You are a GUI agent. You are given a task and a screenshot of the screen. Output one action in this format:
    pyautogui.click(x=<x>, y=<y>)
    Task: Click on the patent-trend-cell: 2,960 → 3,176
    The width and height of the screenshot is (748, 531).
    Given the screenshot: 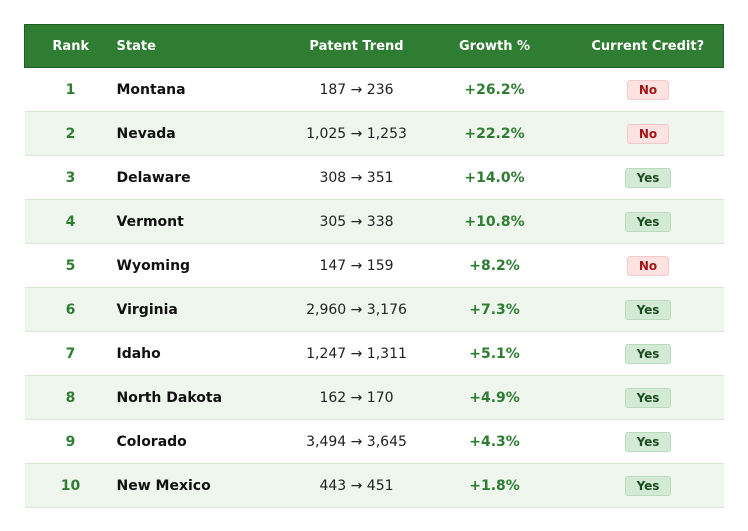 What is the action you would take?
    pyautogui.click(x=356, y=309)
    